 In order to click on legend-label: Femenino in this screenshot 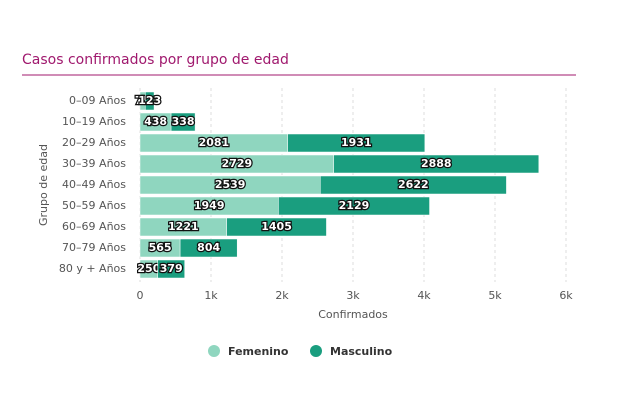, I will do `click(258, 351)`.